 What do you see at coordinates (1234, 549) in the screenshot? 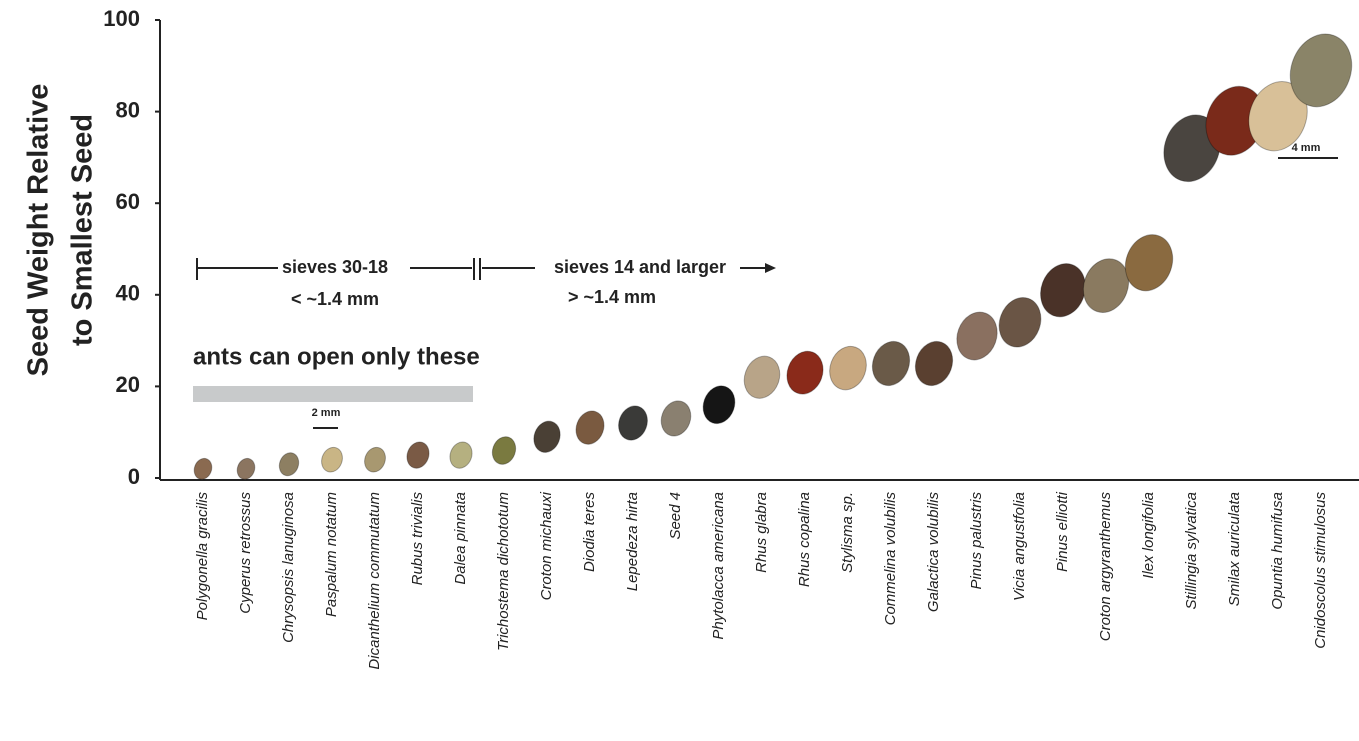
I see `x-tick-label: Smilax auriculata` at bounding box center [1234, 549].